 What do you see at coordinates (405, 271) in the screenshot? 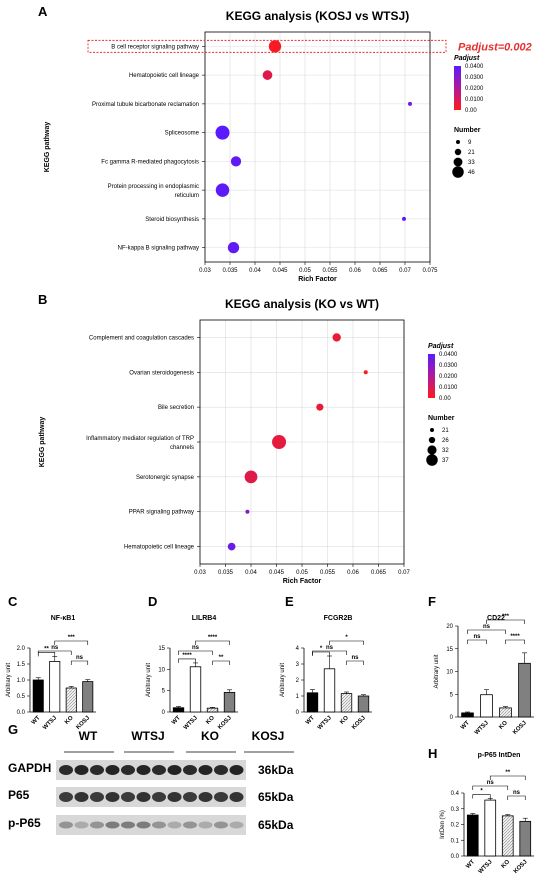
I see `x-tick-label: 0.07` at bounding box center [405, 271].